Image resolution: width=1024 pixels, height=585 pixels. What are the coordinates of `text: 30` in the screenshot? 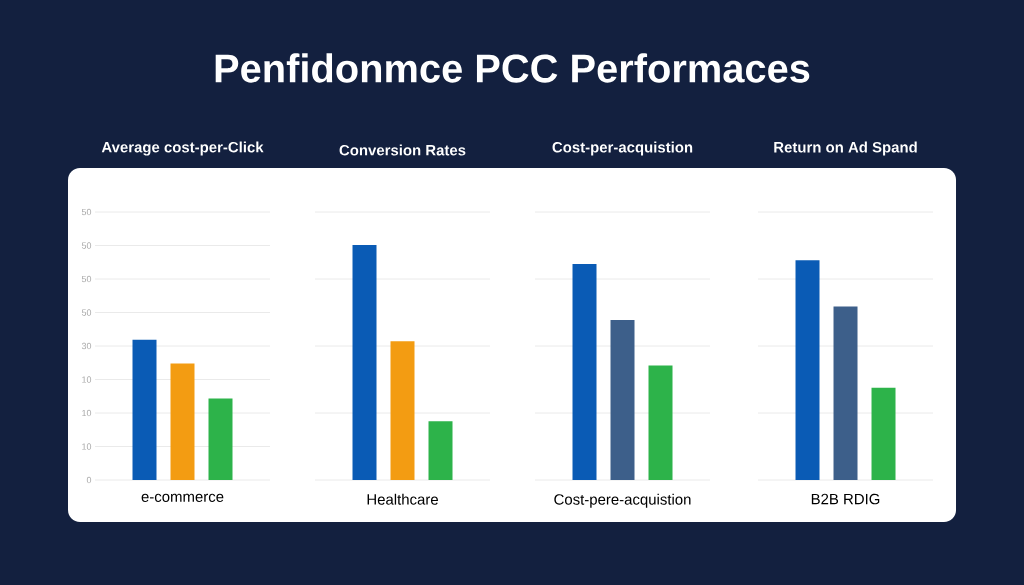 It's located at (86, 346).